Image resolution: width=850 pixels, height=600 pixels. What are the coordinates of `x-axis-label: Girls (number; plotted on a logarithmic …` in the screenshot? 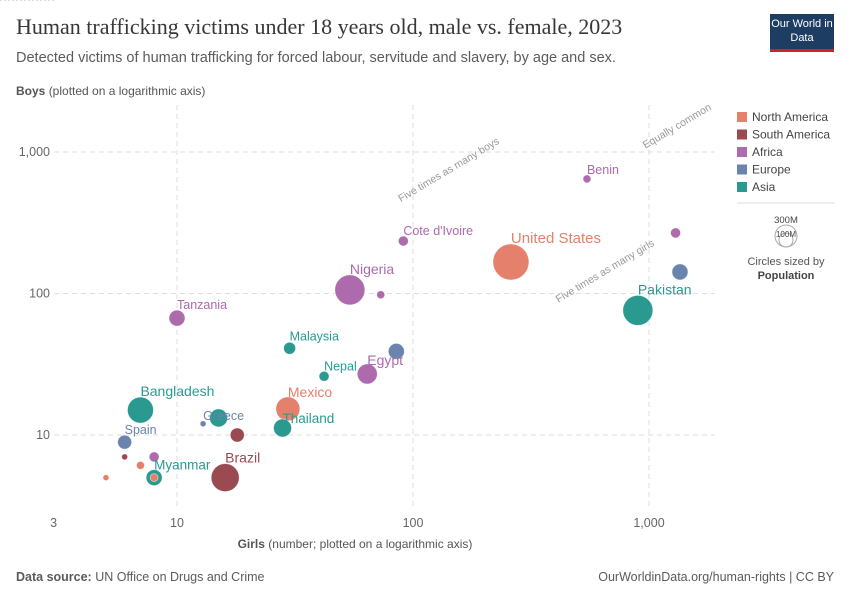 It's located at (425, 544).